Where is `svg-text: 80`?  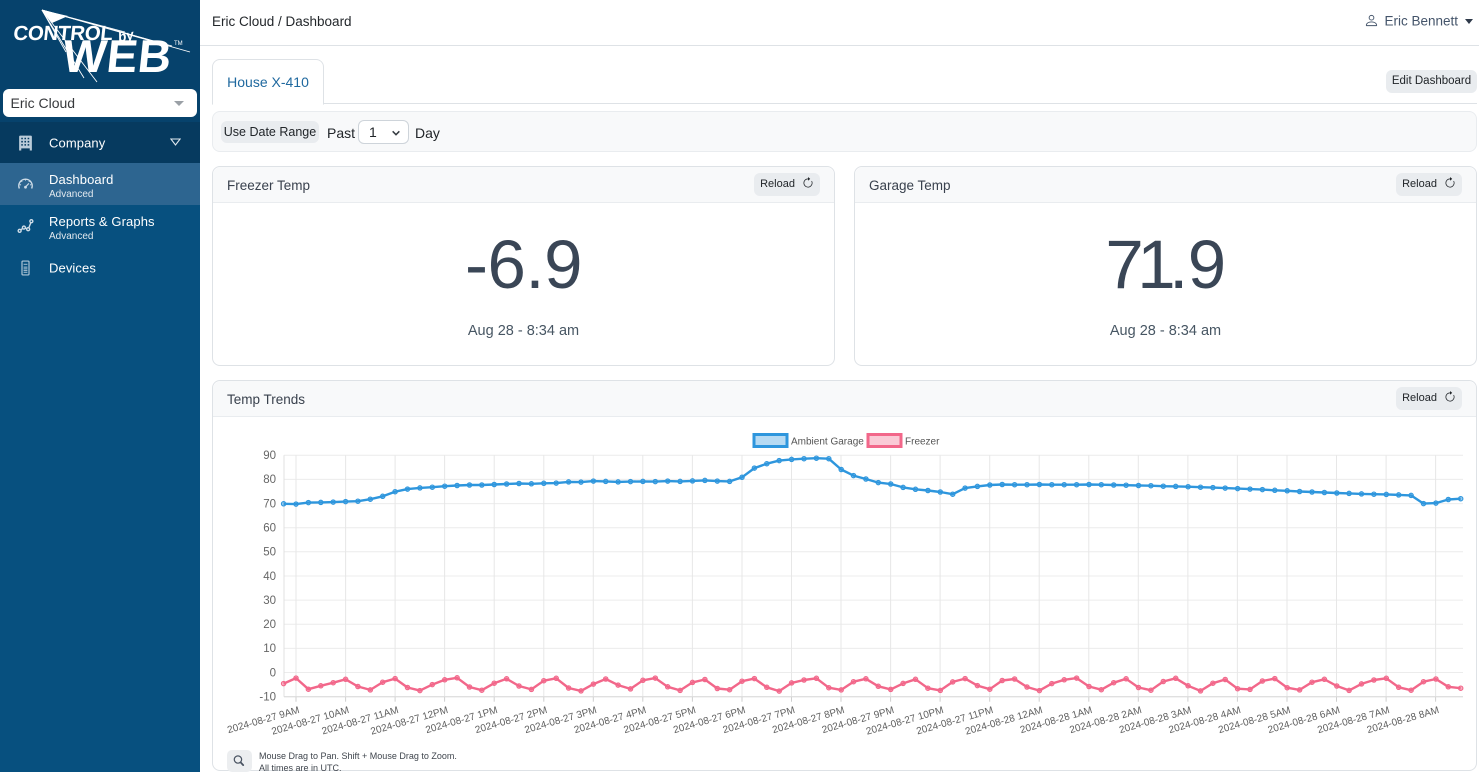 svg-text: 80 is located at coordinates (269, 480).